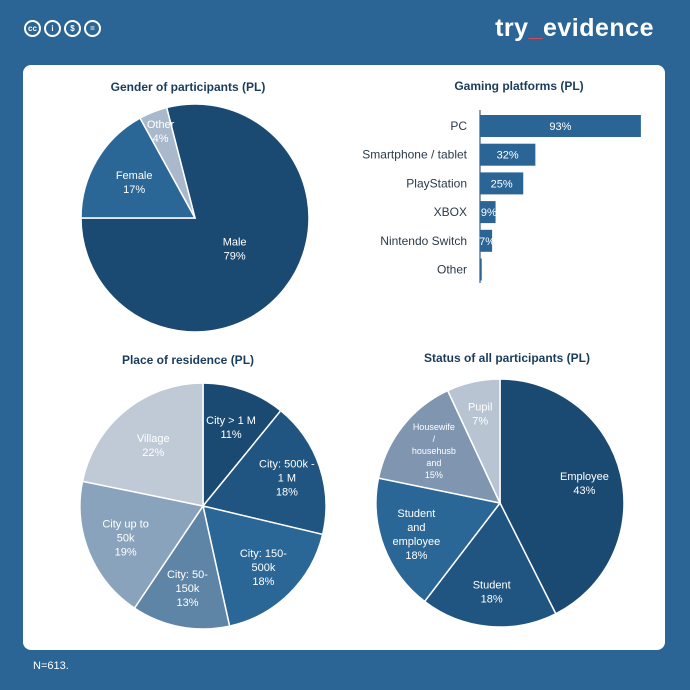 Image resolution: width=690 pixels, height=690 pixels. Describe the element at coordinates (161, 139) in the screenshot. I see `pie1-slice-label: 4%` at that location.